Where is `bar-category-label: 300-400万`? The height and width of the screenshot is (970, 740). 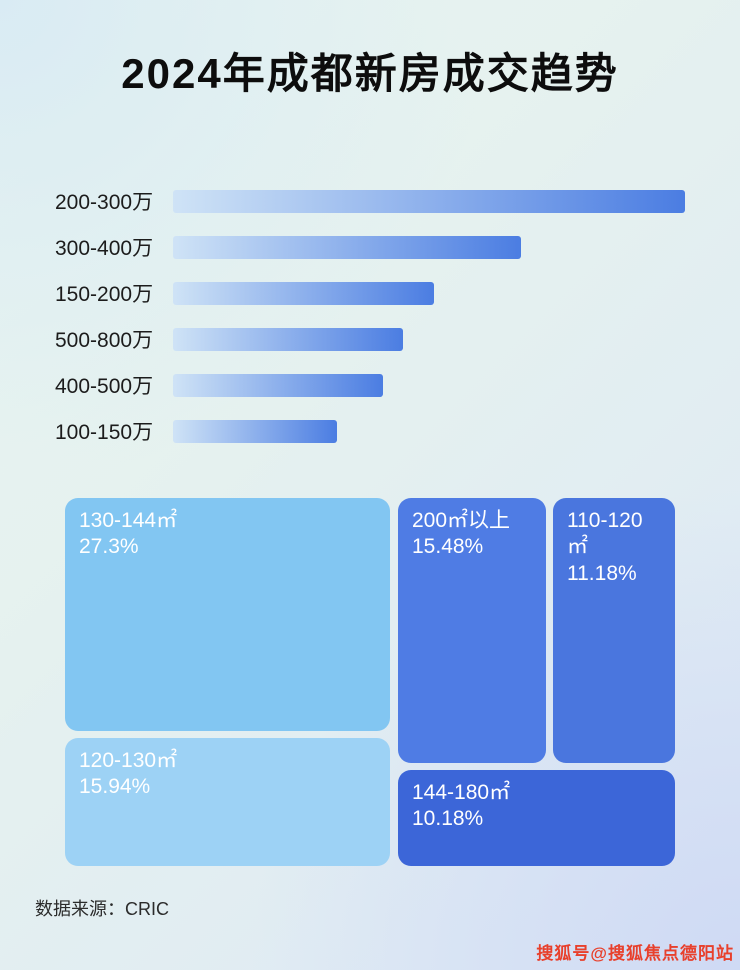
bar-category-label: 300-400万 is located at coordinates (104, 248).